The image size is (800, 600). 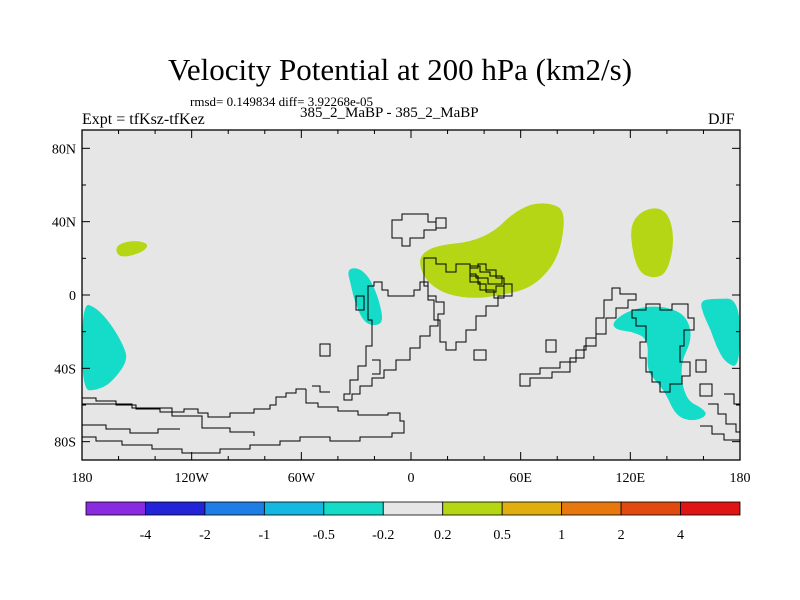 I want to click on y-tick-label: 40S, so click(x=65, y=369).